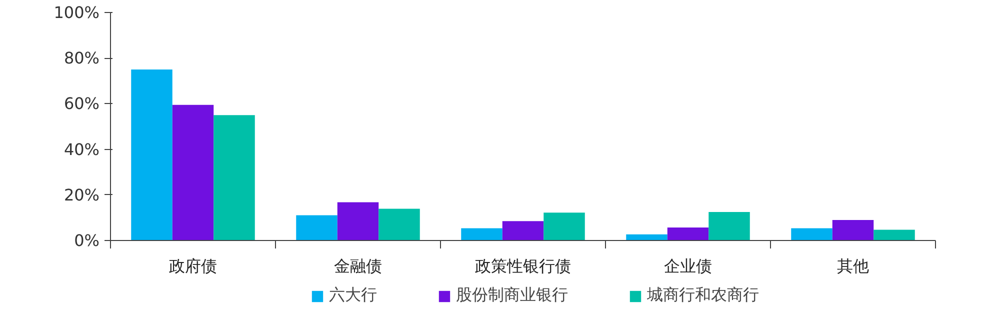  I want to click on y-tick-label: 40%, so click(82, 149).